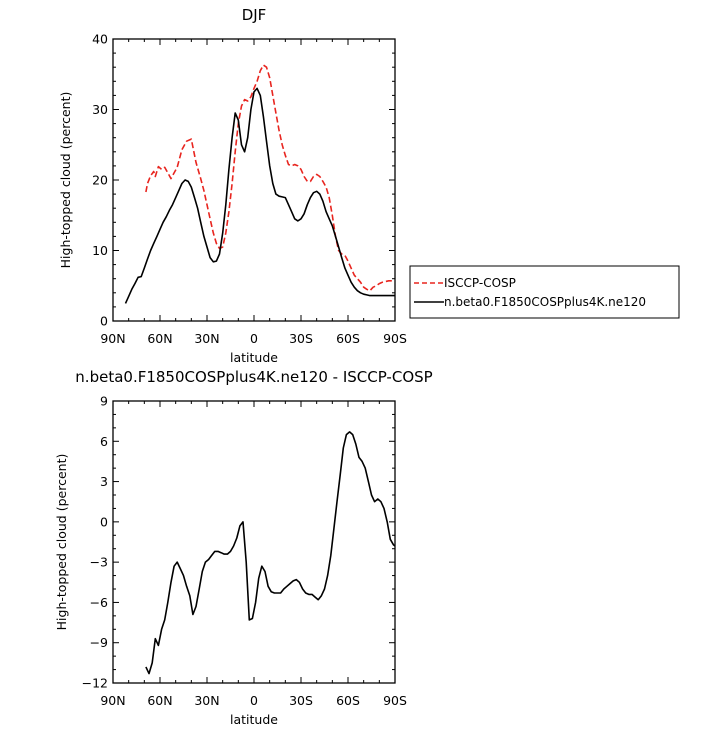  I want to click on bottom-series-lines, so click(270, 553).